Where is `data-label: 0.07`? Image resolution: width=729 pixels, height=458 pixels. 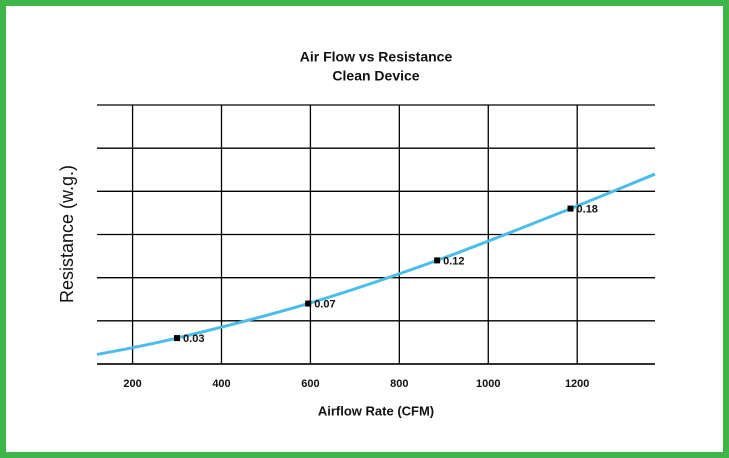 data-label: 0.07 is located at coordinates (324, 304).